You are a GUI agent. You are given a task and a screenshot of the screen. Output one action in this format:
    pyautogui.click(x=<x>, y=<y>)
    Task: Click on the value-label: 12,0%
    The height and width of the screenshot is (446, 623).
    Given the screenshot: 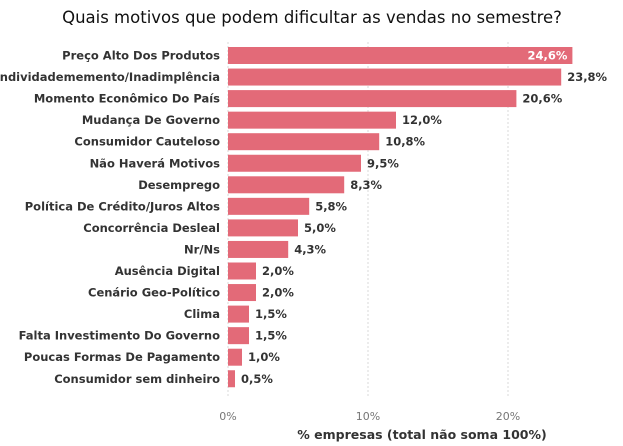 What is the action you would take?
    pyautogui.click(x=422, y=120)
    